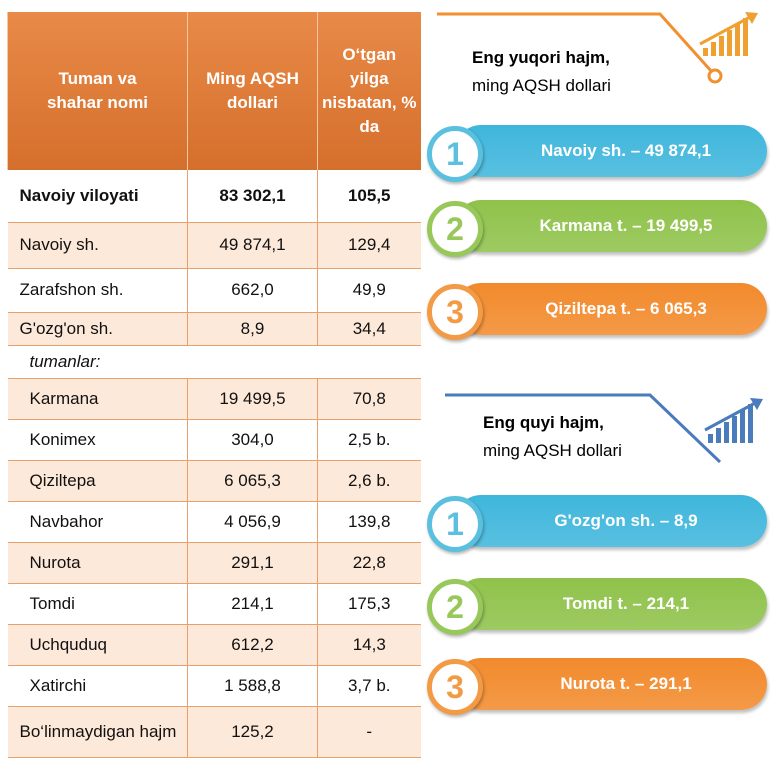 Image resolution: width=779 pixels, height=761 pixels. Describe the element at coordinates (252, 563) in the screenshot. I see `table-cell: 291,1` at that location.